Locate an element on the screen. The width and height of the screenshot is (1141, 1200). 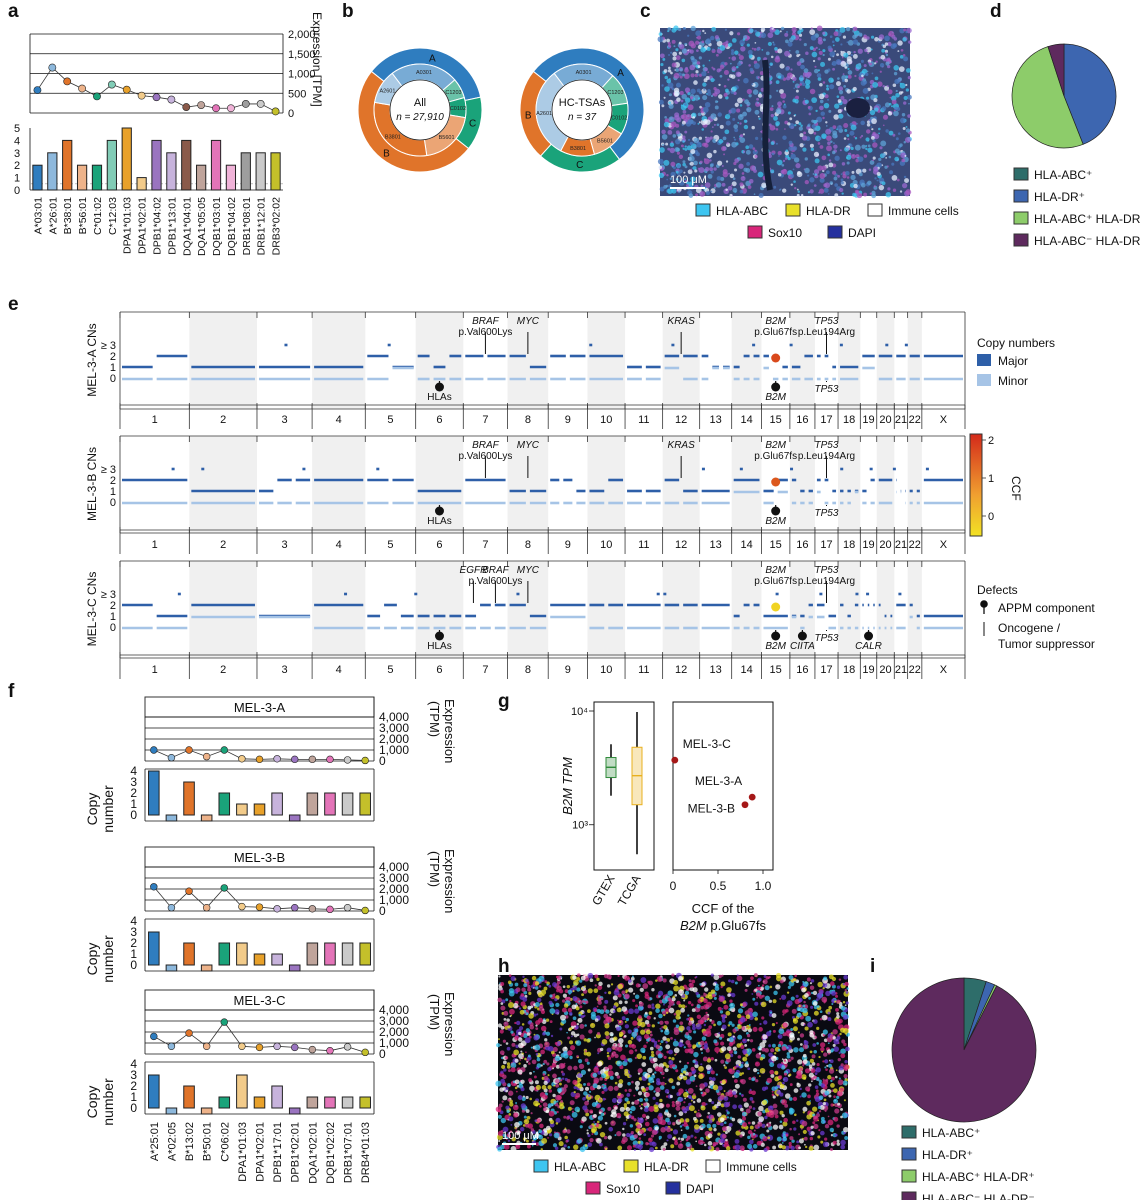
donut-outer-label: B is located at coordinates (386, 153).